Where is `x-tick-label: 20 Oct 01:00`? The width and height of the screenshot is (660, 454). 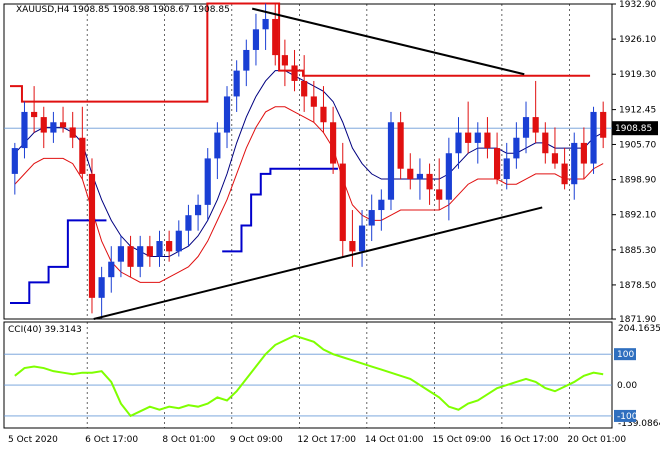 x-tick-label: 20 Oct 01:00 is located at coordinates (596, 440).